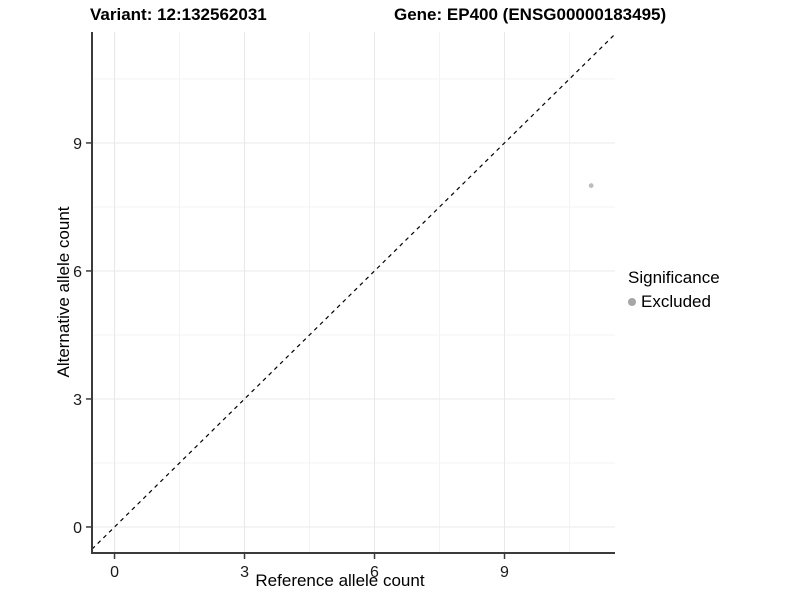 This screenshot has width=800, height=600. Describe the element at coordinates (77, 272) in the screenshot. I see `y-tick-label: 6` at that location.